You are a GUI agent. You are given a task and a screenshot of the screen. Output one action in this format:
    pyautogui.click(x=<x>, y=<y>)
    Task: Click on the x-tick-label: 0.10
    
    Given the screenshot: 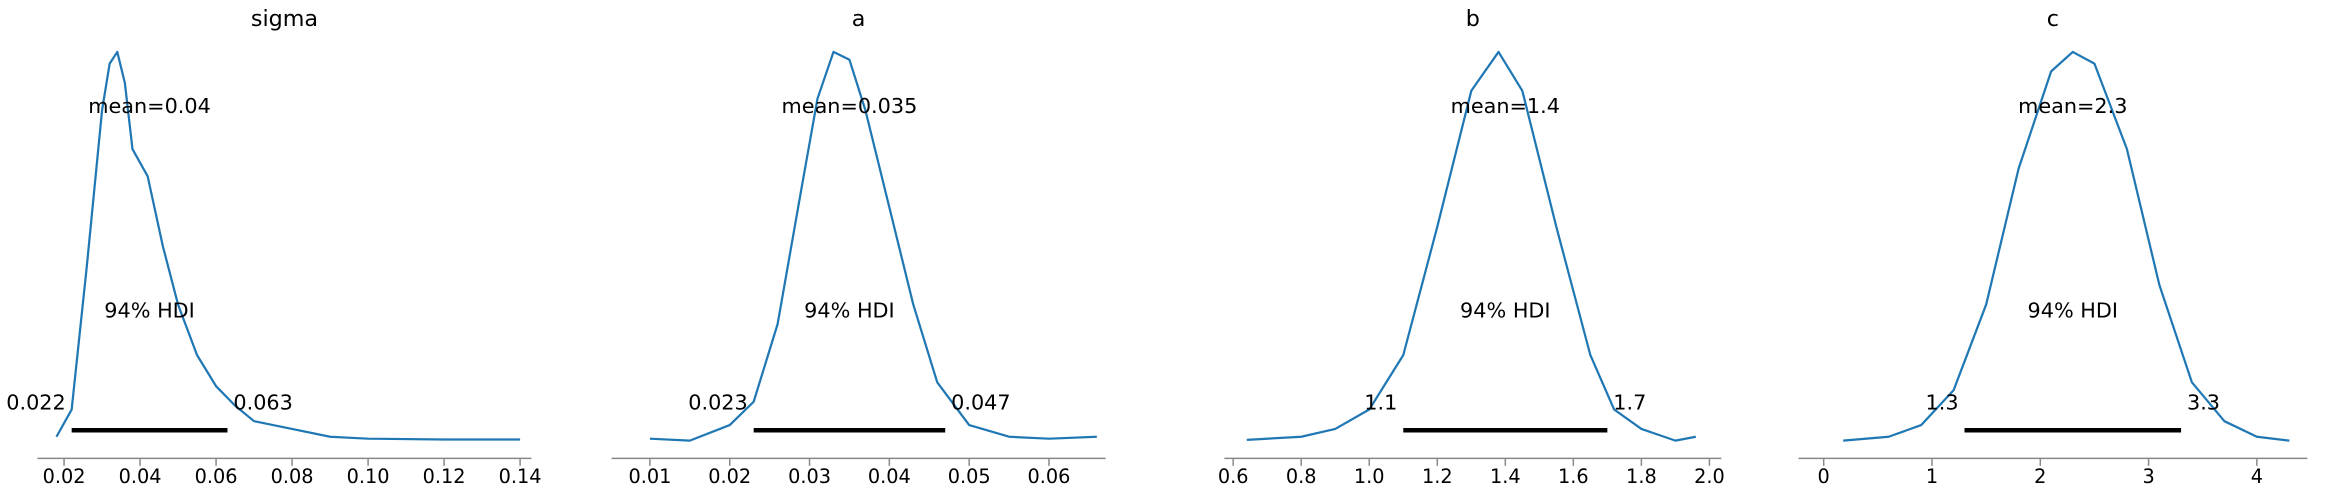 What is the action you would take?
    pyautogui.click(x=368, y=476)
    